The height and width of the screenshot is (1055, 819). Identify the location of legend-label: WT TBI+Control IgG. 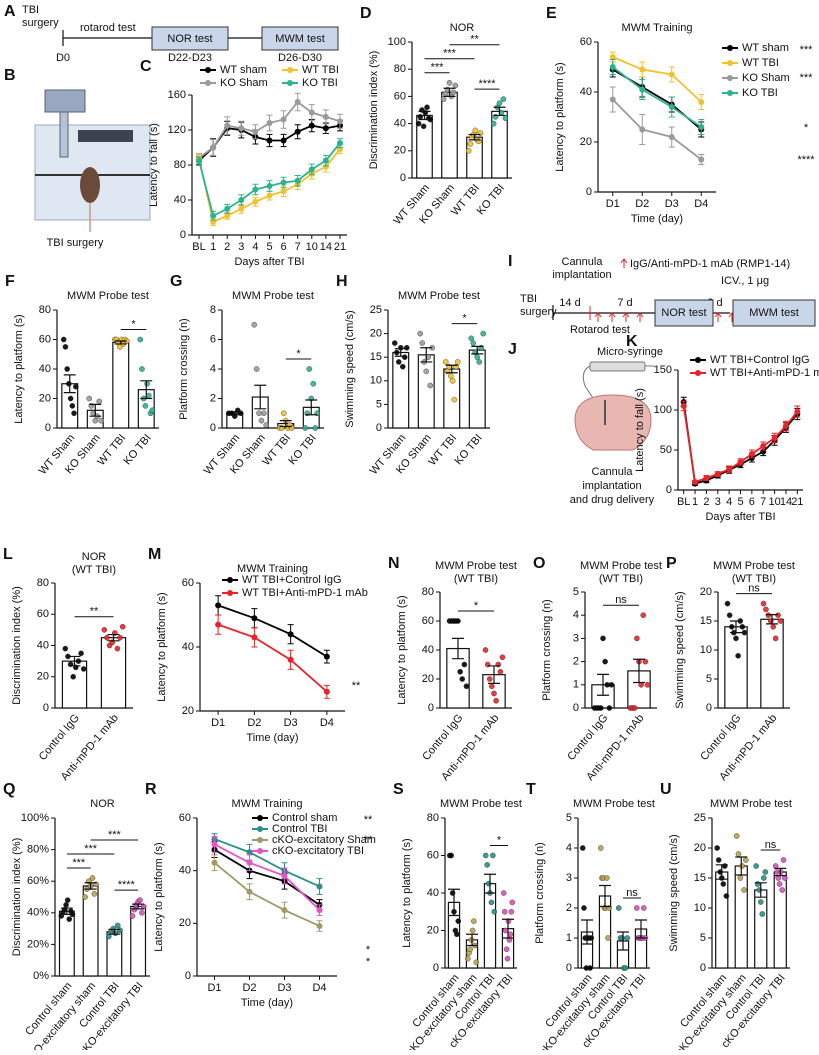
(760, 360).